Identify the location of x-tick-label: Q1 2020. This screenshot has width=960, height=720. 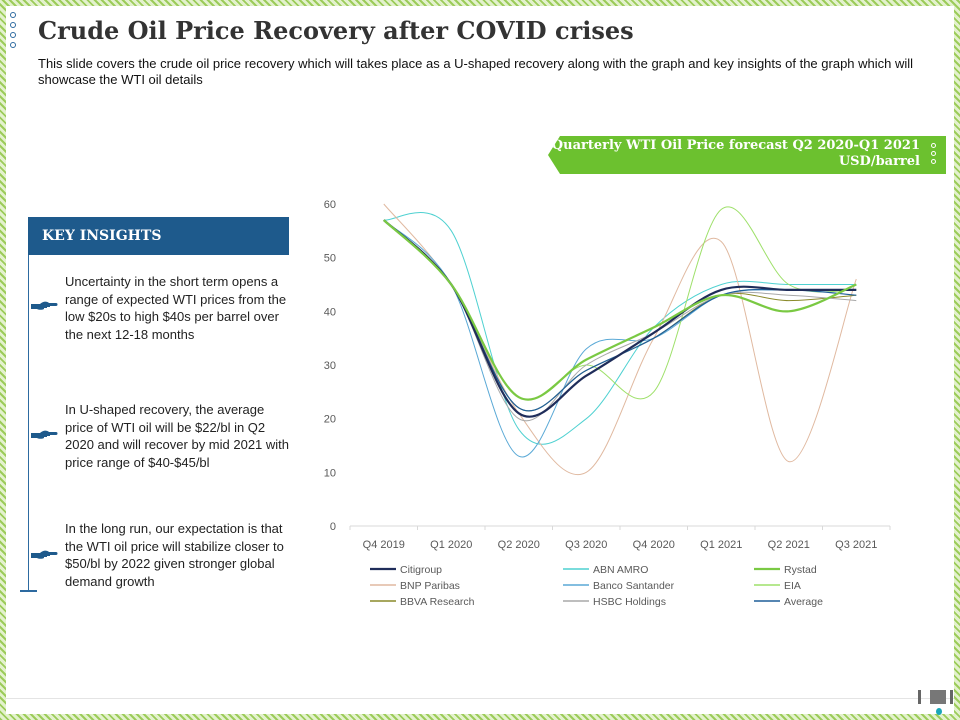
(451, 545).